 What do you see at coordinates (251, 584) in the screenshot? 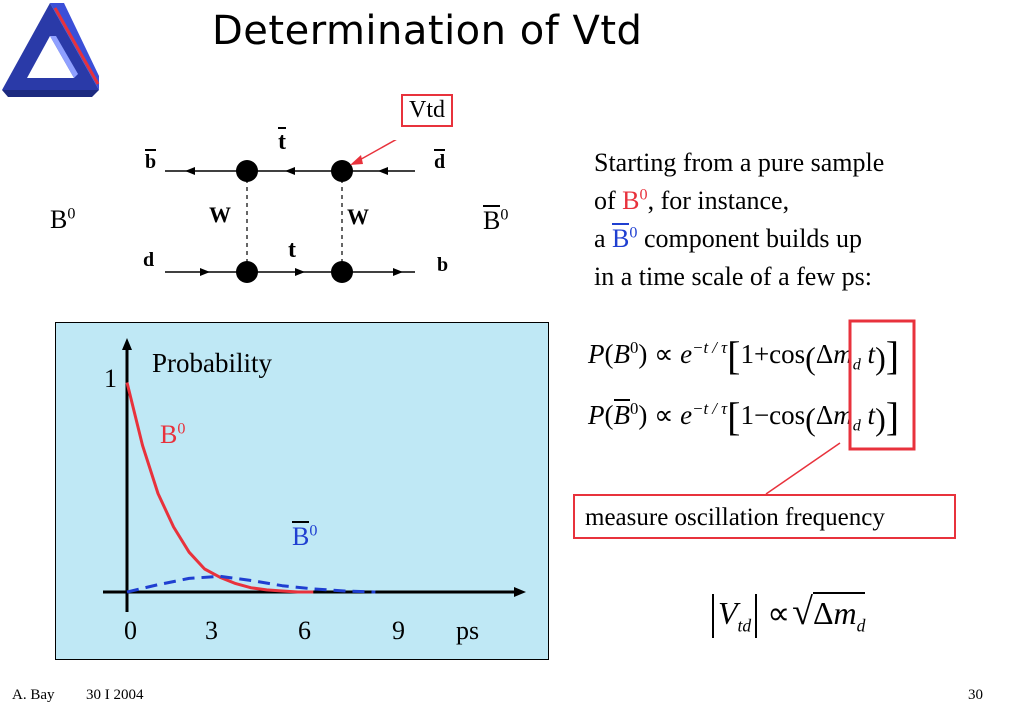
I see `series-line-b0bar` at bounding box center [251, 584].